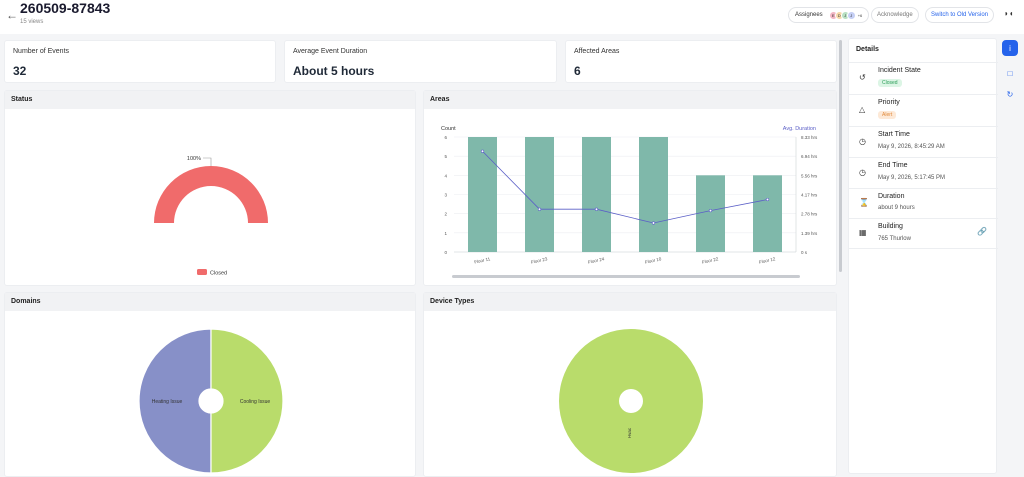  What do you see at coordinates (923, 233) in the screenshot?
I see `detail-building: ▦ Building 765 Thurlow 🔗` at bounding box center [923, 233].